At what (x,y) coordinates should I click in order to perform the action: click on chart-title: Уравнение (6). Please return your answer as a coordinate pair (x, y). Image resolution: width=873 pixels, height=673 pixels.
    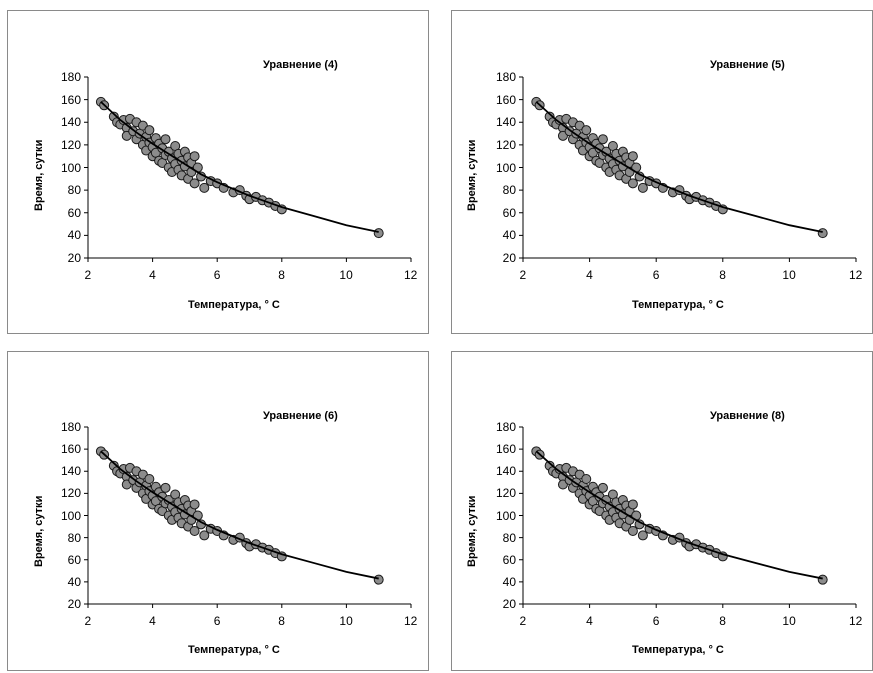
    Looking at the image, I should click on (300, 416).